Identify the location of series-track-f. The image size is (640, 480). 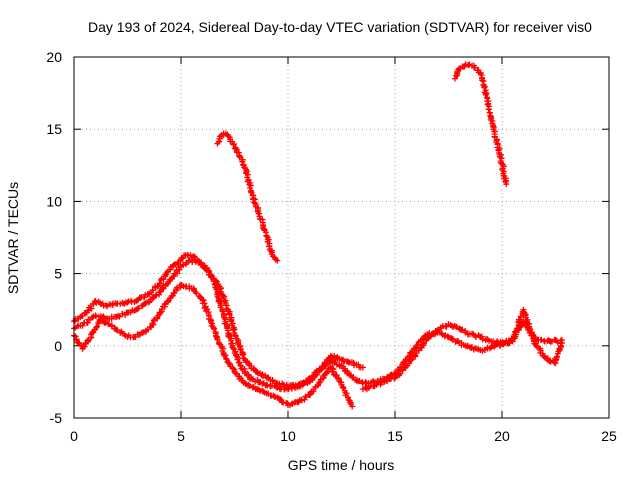
(462, 355).